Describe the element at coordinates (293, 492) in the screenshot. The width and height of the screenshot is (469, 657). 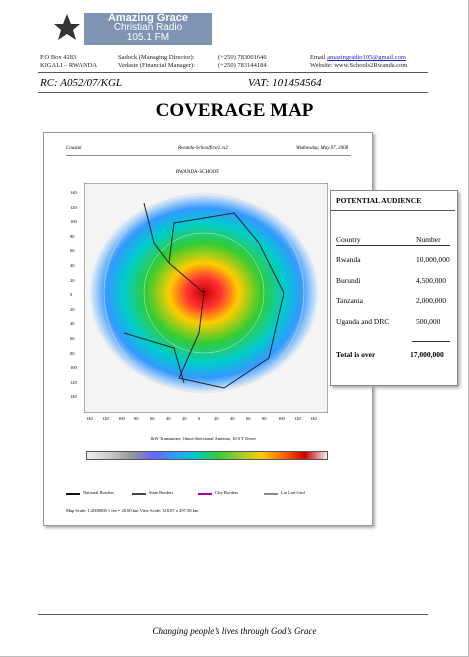
I see `legend-label: Lat Lon Grid` at that location.